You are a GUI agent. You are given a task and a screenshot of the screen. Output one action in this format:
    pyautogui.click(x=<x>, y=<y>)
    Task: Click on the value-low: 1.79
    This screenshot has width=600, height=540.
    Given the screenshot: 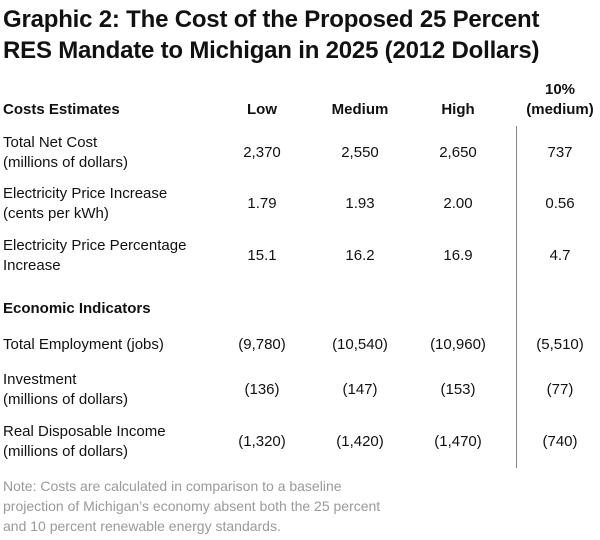 What is the action you would take?
    pyautogui.click(x=262, y=203)
    